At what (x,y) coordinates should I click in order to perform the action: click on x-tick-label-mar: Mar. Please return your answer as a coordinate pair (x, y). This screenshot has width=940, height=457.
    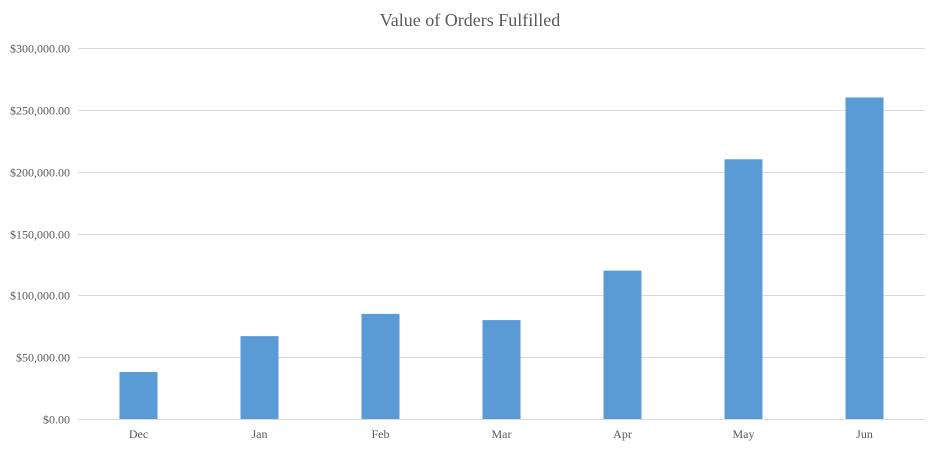
    Looking at the image, I should click on (502, 434).